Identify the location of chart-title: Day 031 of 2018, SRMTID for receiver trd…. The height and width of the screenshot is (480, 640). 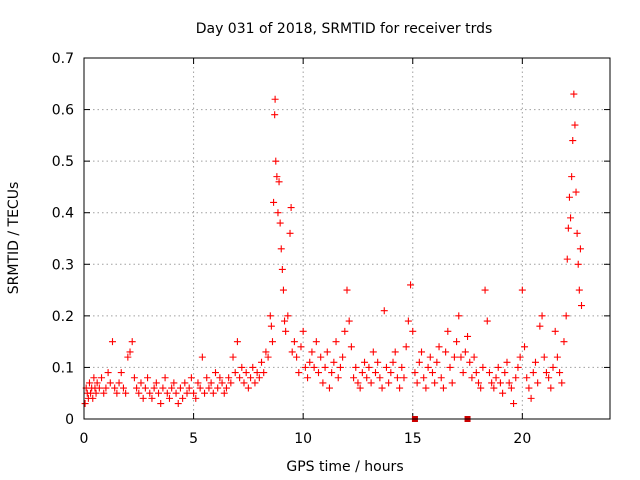
(344, 29).